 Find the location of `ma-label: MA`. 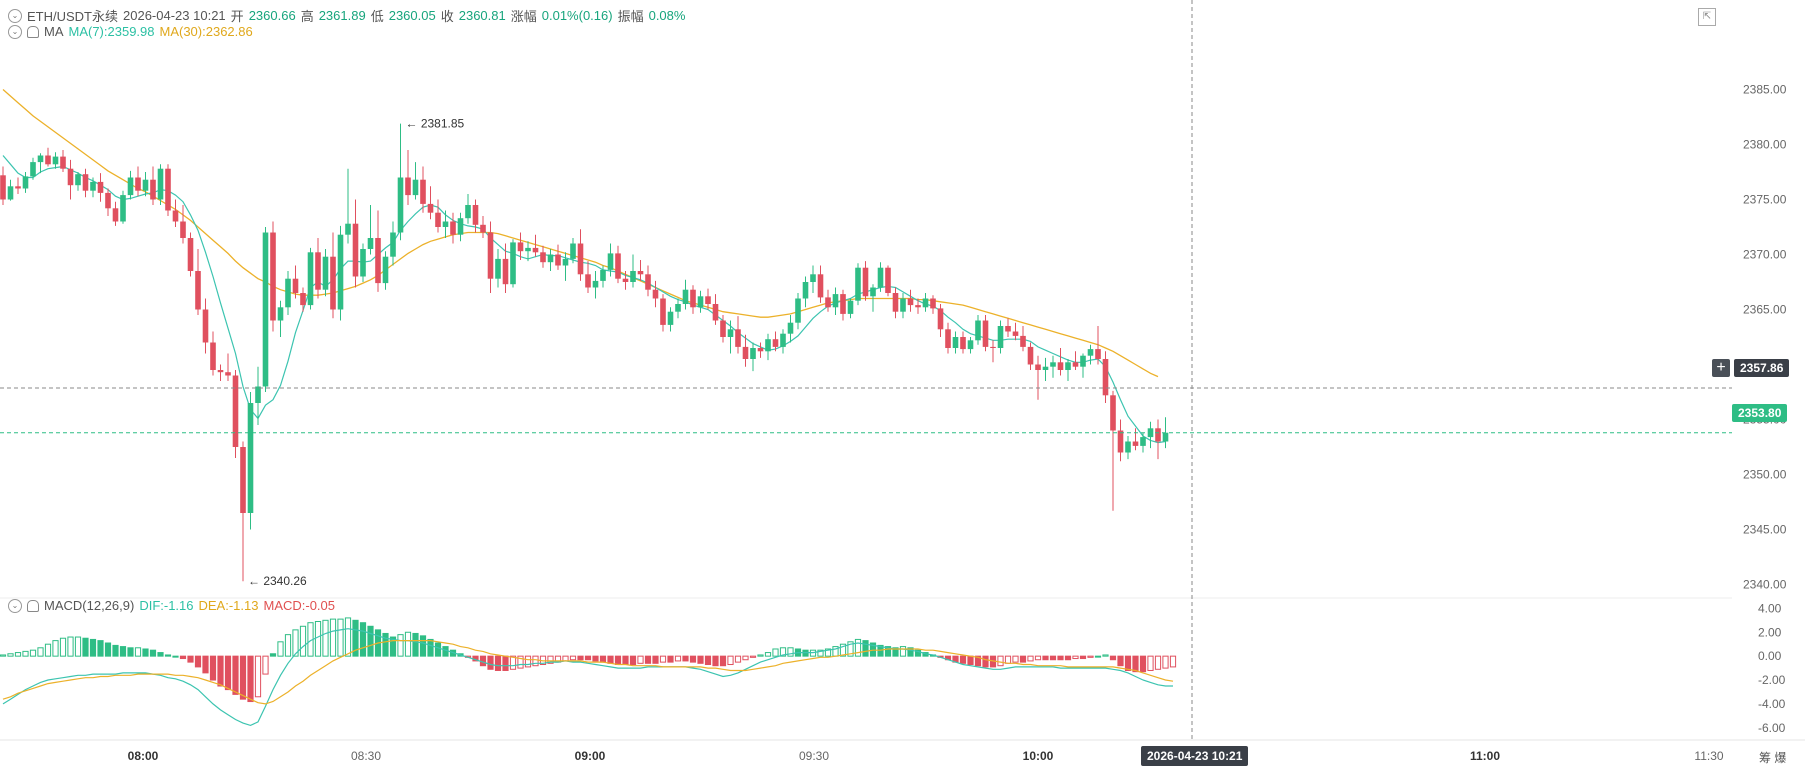

ma-label: MA is located at coordinates (54, 31).